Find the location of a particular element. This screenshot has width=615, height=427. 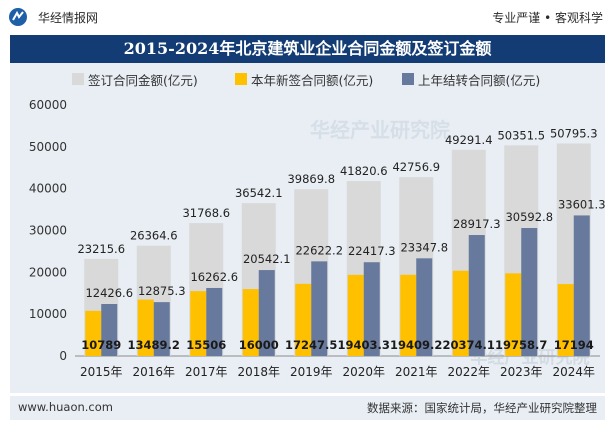

legend-label-new: 本年新签合同额(亿元) is located at coordinates (312, 80).